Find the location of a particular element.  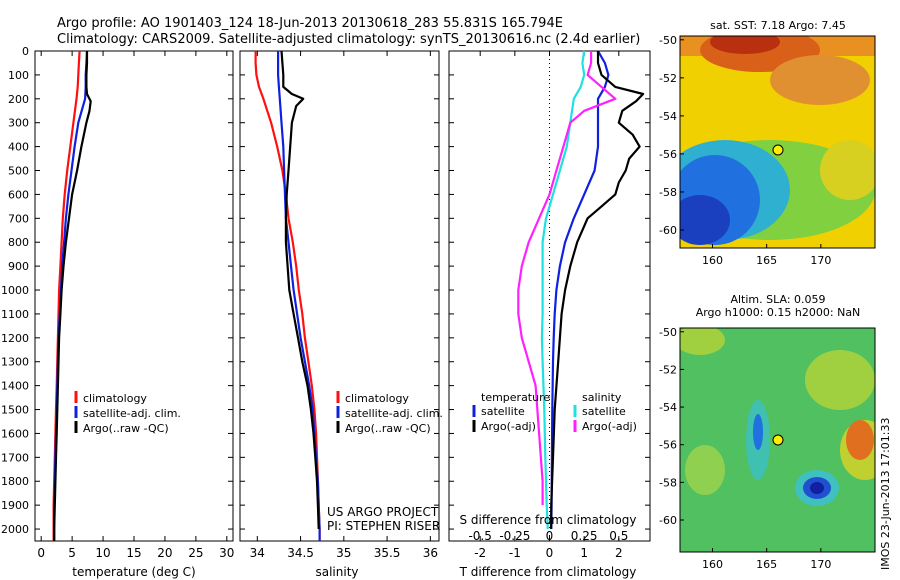

sst-deep-blue-zone is located at coordinates (705, 220).